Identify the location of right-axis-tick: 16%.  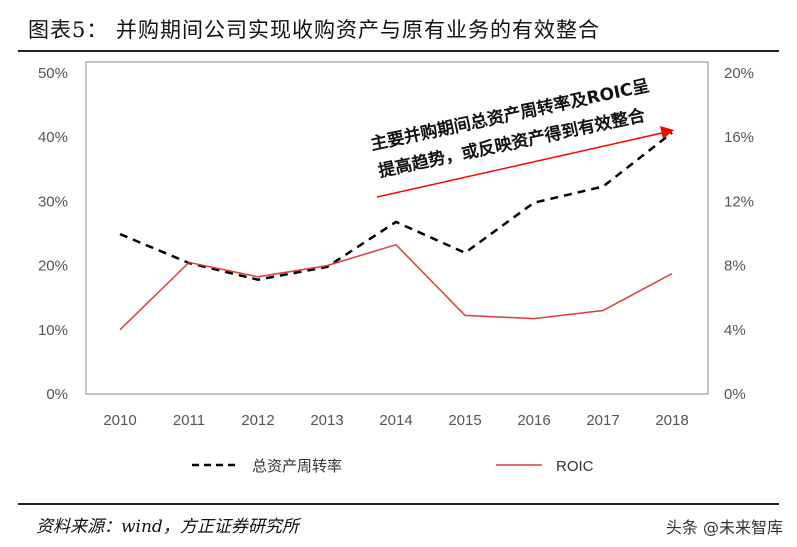
(739, 137).